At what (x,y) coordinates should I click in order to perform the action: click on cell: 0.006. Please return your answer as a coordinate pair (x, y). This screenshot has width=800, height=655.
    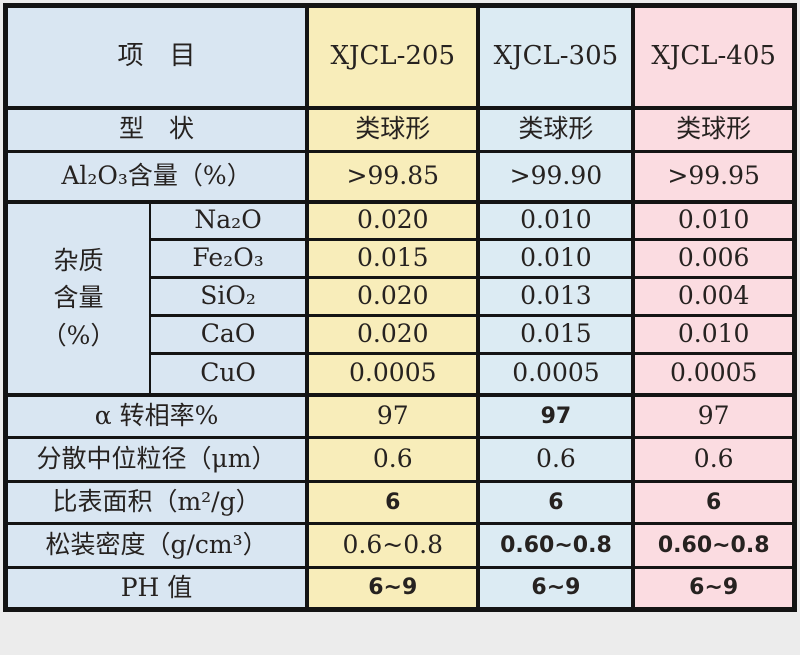
    Looking at the image, I should click on (714, 258).